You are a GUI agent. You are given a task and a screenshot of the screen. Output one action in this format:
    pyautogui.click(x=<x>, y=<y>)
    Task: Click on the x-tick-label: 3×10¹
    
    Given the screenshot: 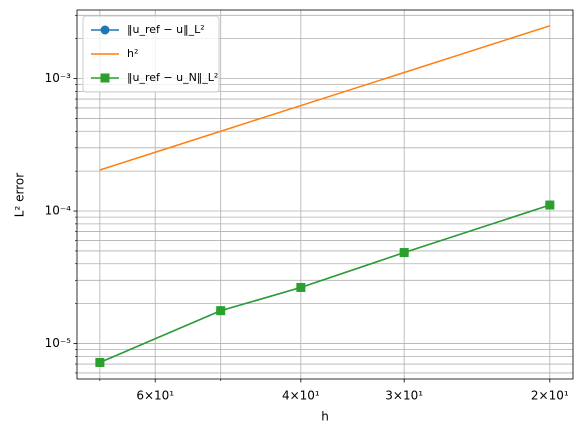 What is the action you would take?
    pyautogui.click(x=404, y=396)
    